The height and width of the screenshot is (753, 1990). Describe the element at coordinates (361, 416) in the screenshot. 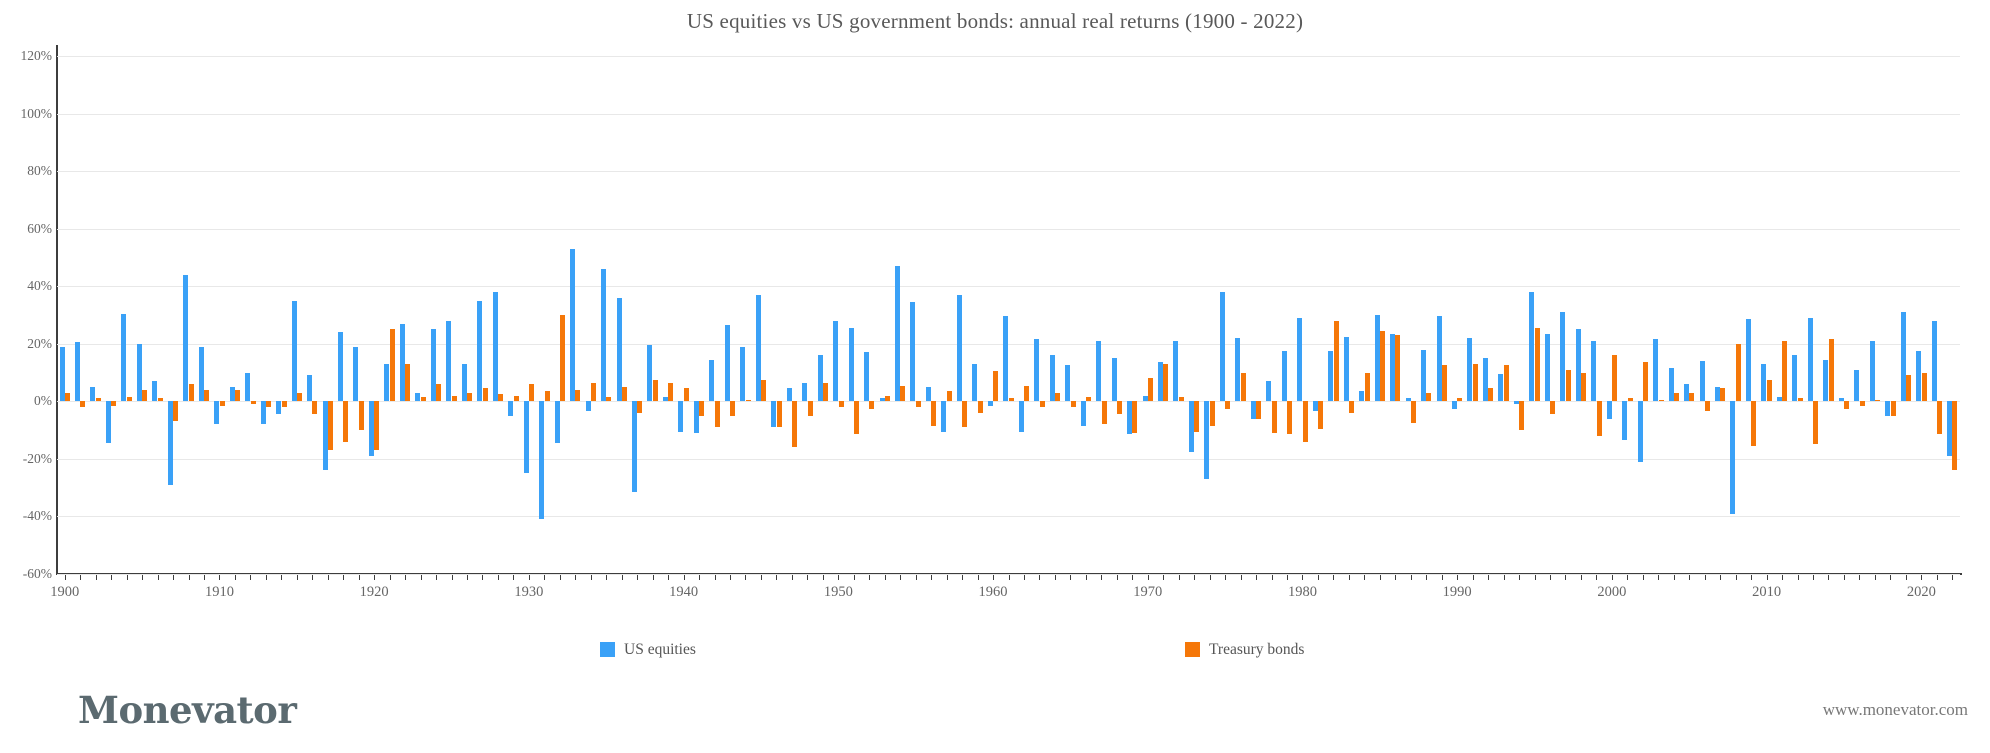

I see `bar-treasury-bonds-1919` at that location.